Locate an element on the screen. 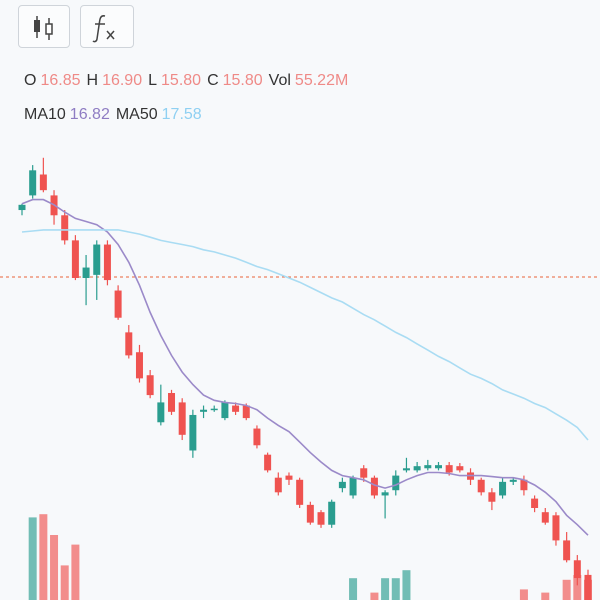 The height and width of the screenshot is (600, 600). legend-label: H is located at coordinates (92, 80).